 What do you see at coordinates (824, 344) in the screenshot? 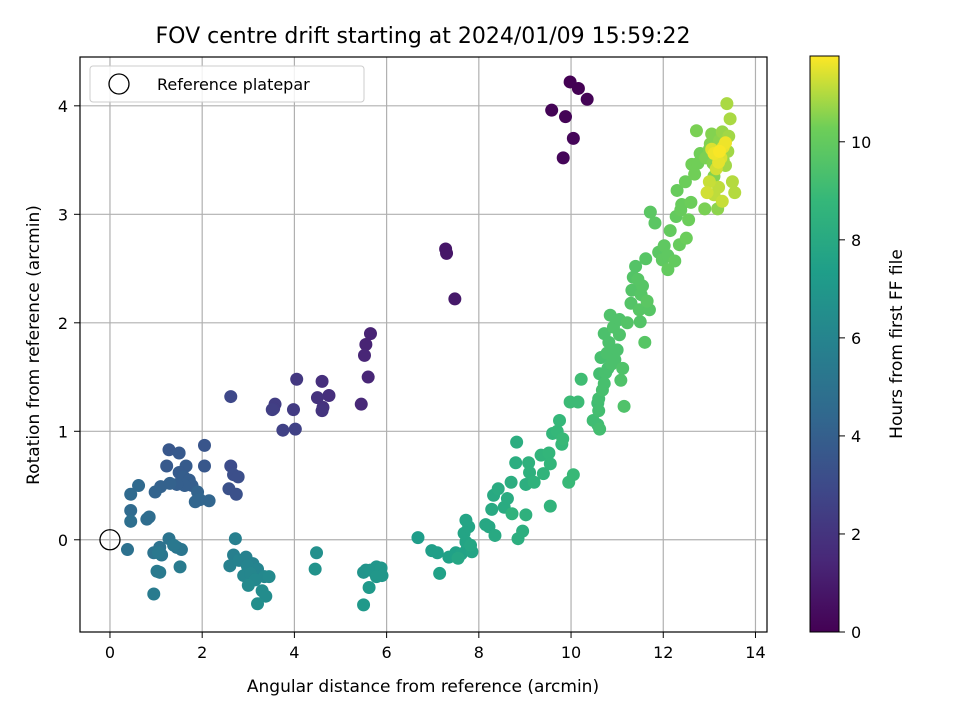
I see `colorbar-gradient` at bounding box center [824, 344].